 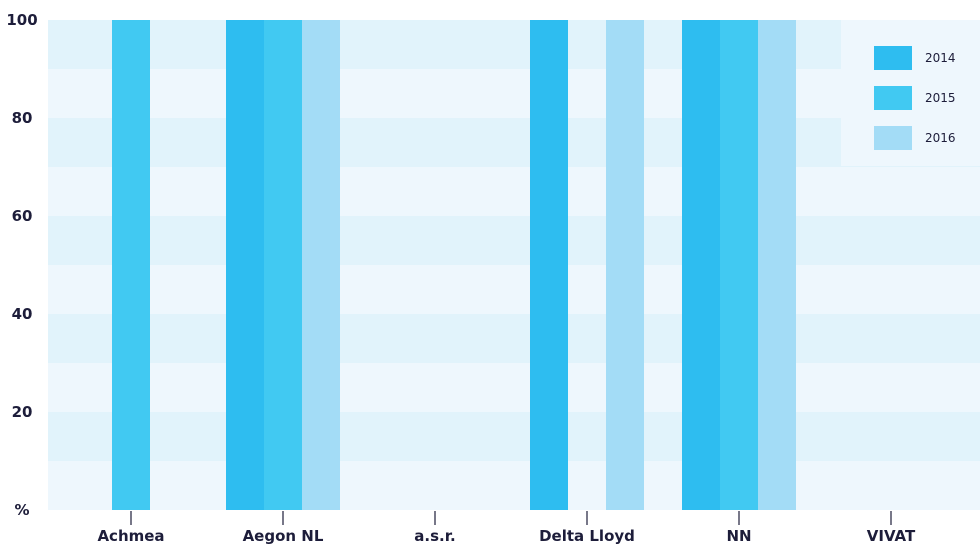 What do you see at coordinates (587, 536) in the screenshot?
I see `x-tick-label-3: Delta Lloyd` at bounding box center [587, 536].